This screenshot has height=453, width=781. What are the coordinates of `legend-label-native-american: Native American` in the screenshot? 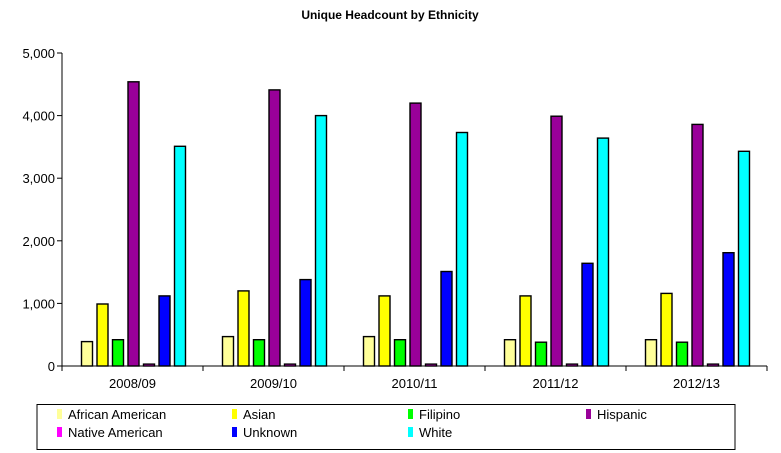 It's located at (115, 432).